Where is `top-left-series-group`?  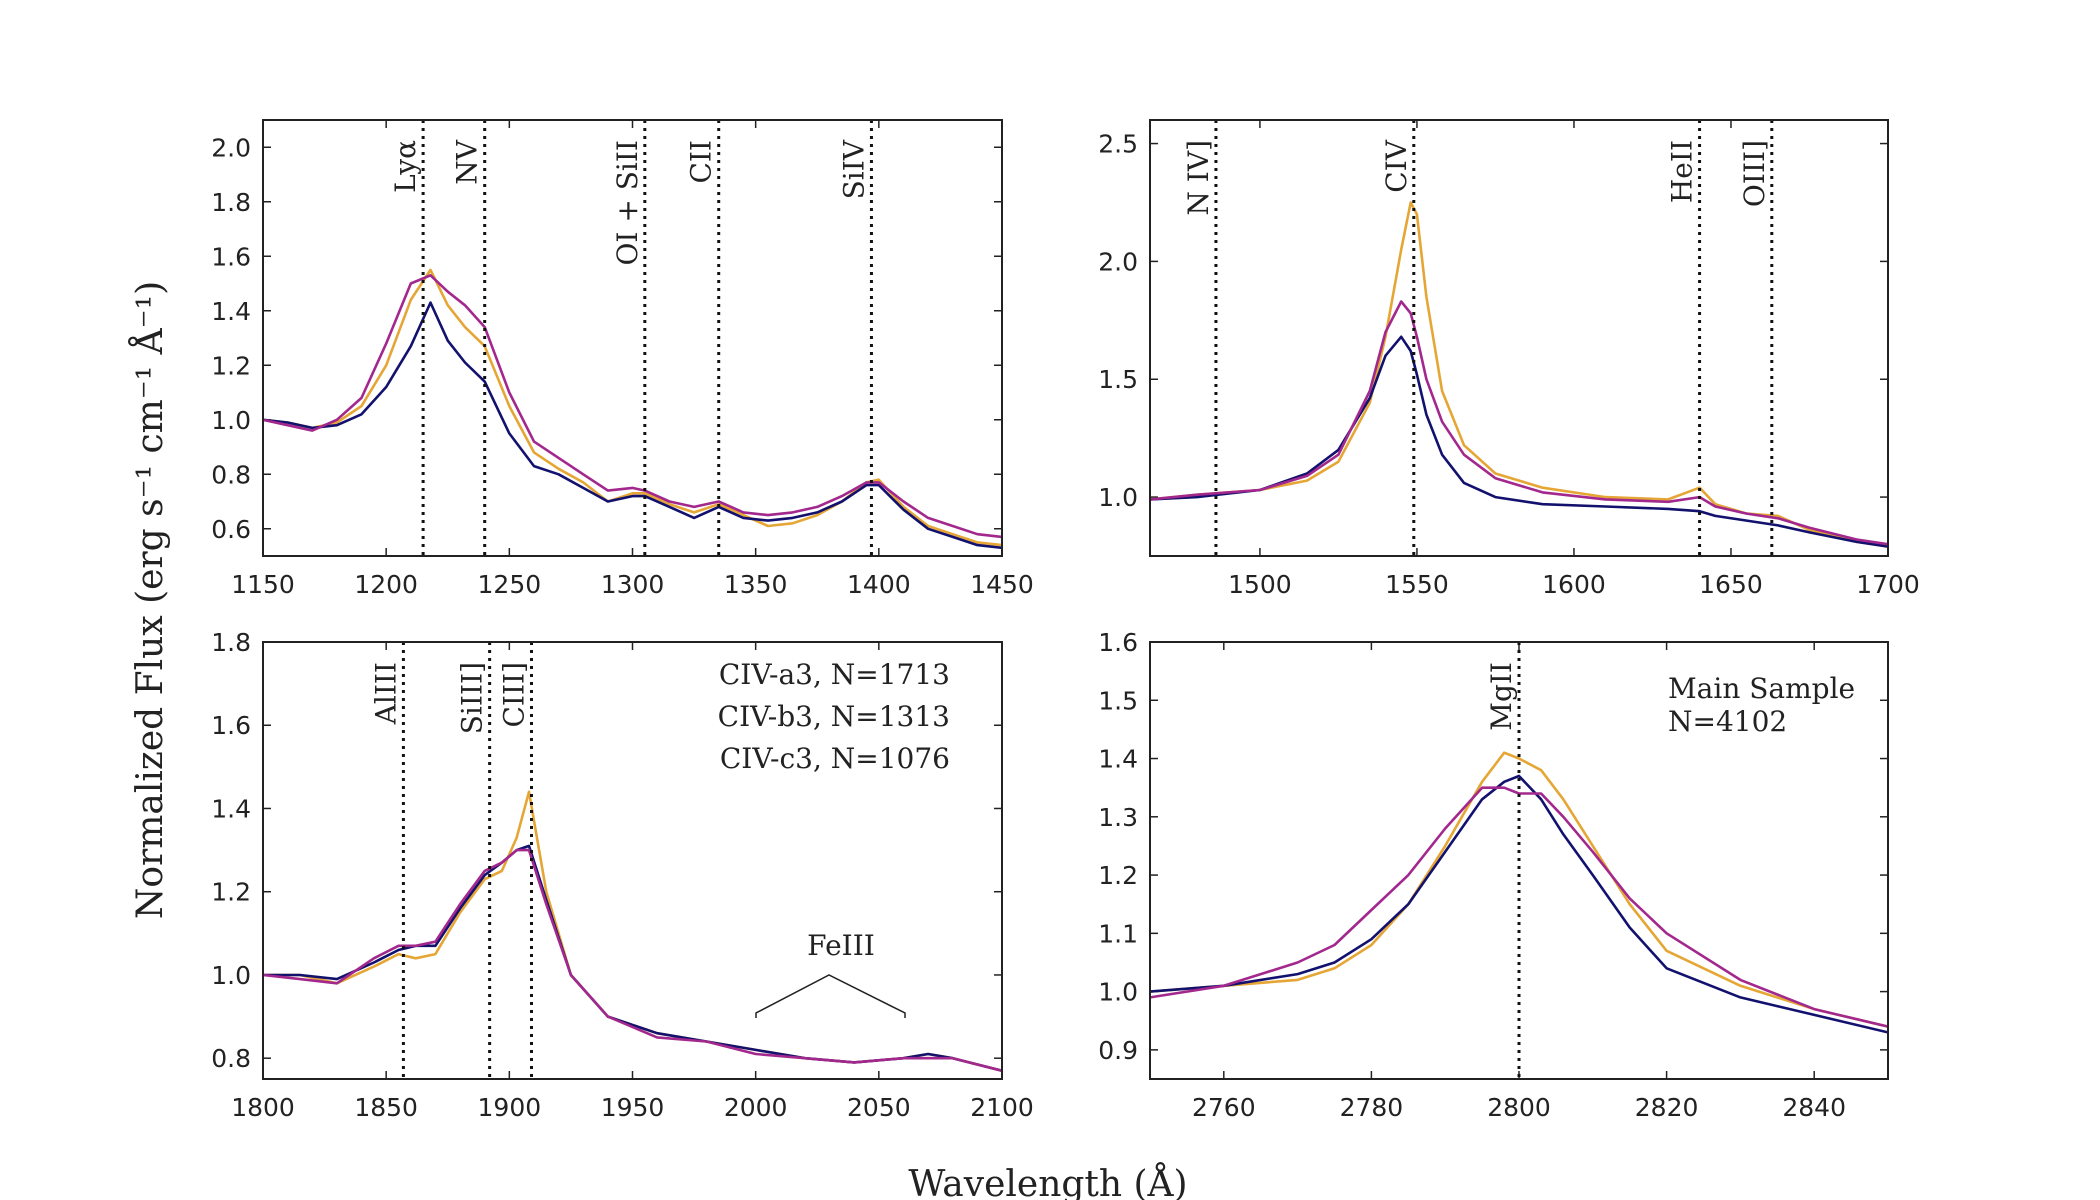
top-left-series-group is located at coordinates (632, 409).